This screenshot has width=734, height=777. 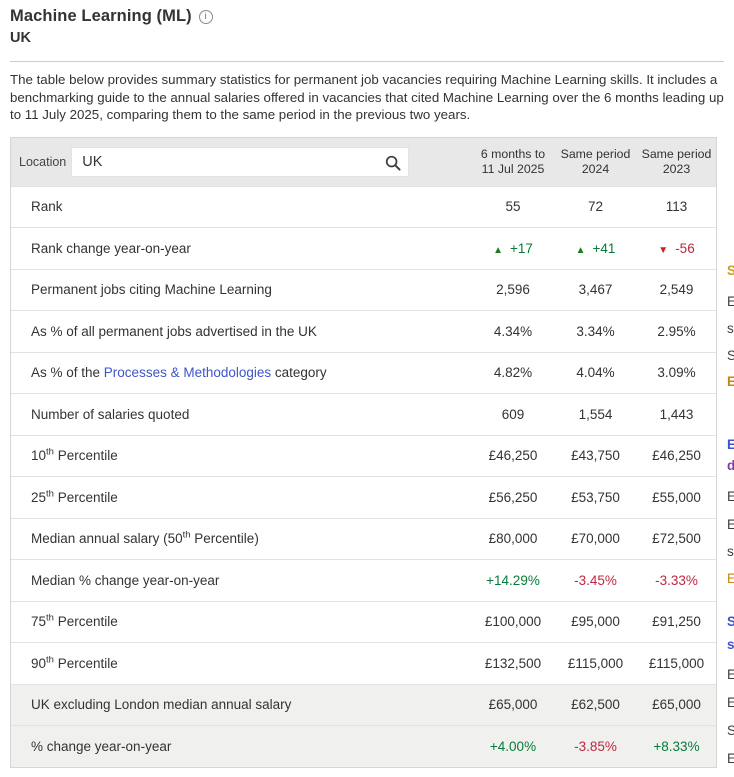 What do you see at coordinates (74, 662) in the screenshot?
I see `row-label: 90th Percentile` at bounding box center [74, 662].